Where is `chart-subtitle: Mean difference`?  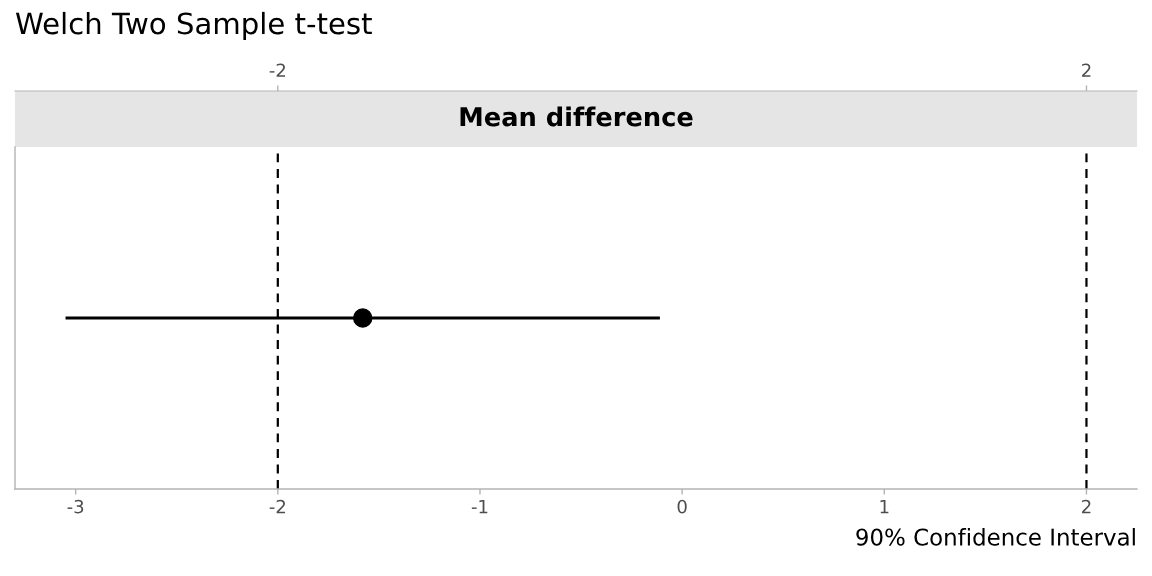
chart-subtitle: Mean difference is located at coordinates (576, 116).